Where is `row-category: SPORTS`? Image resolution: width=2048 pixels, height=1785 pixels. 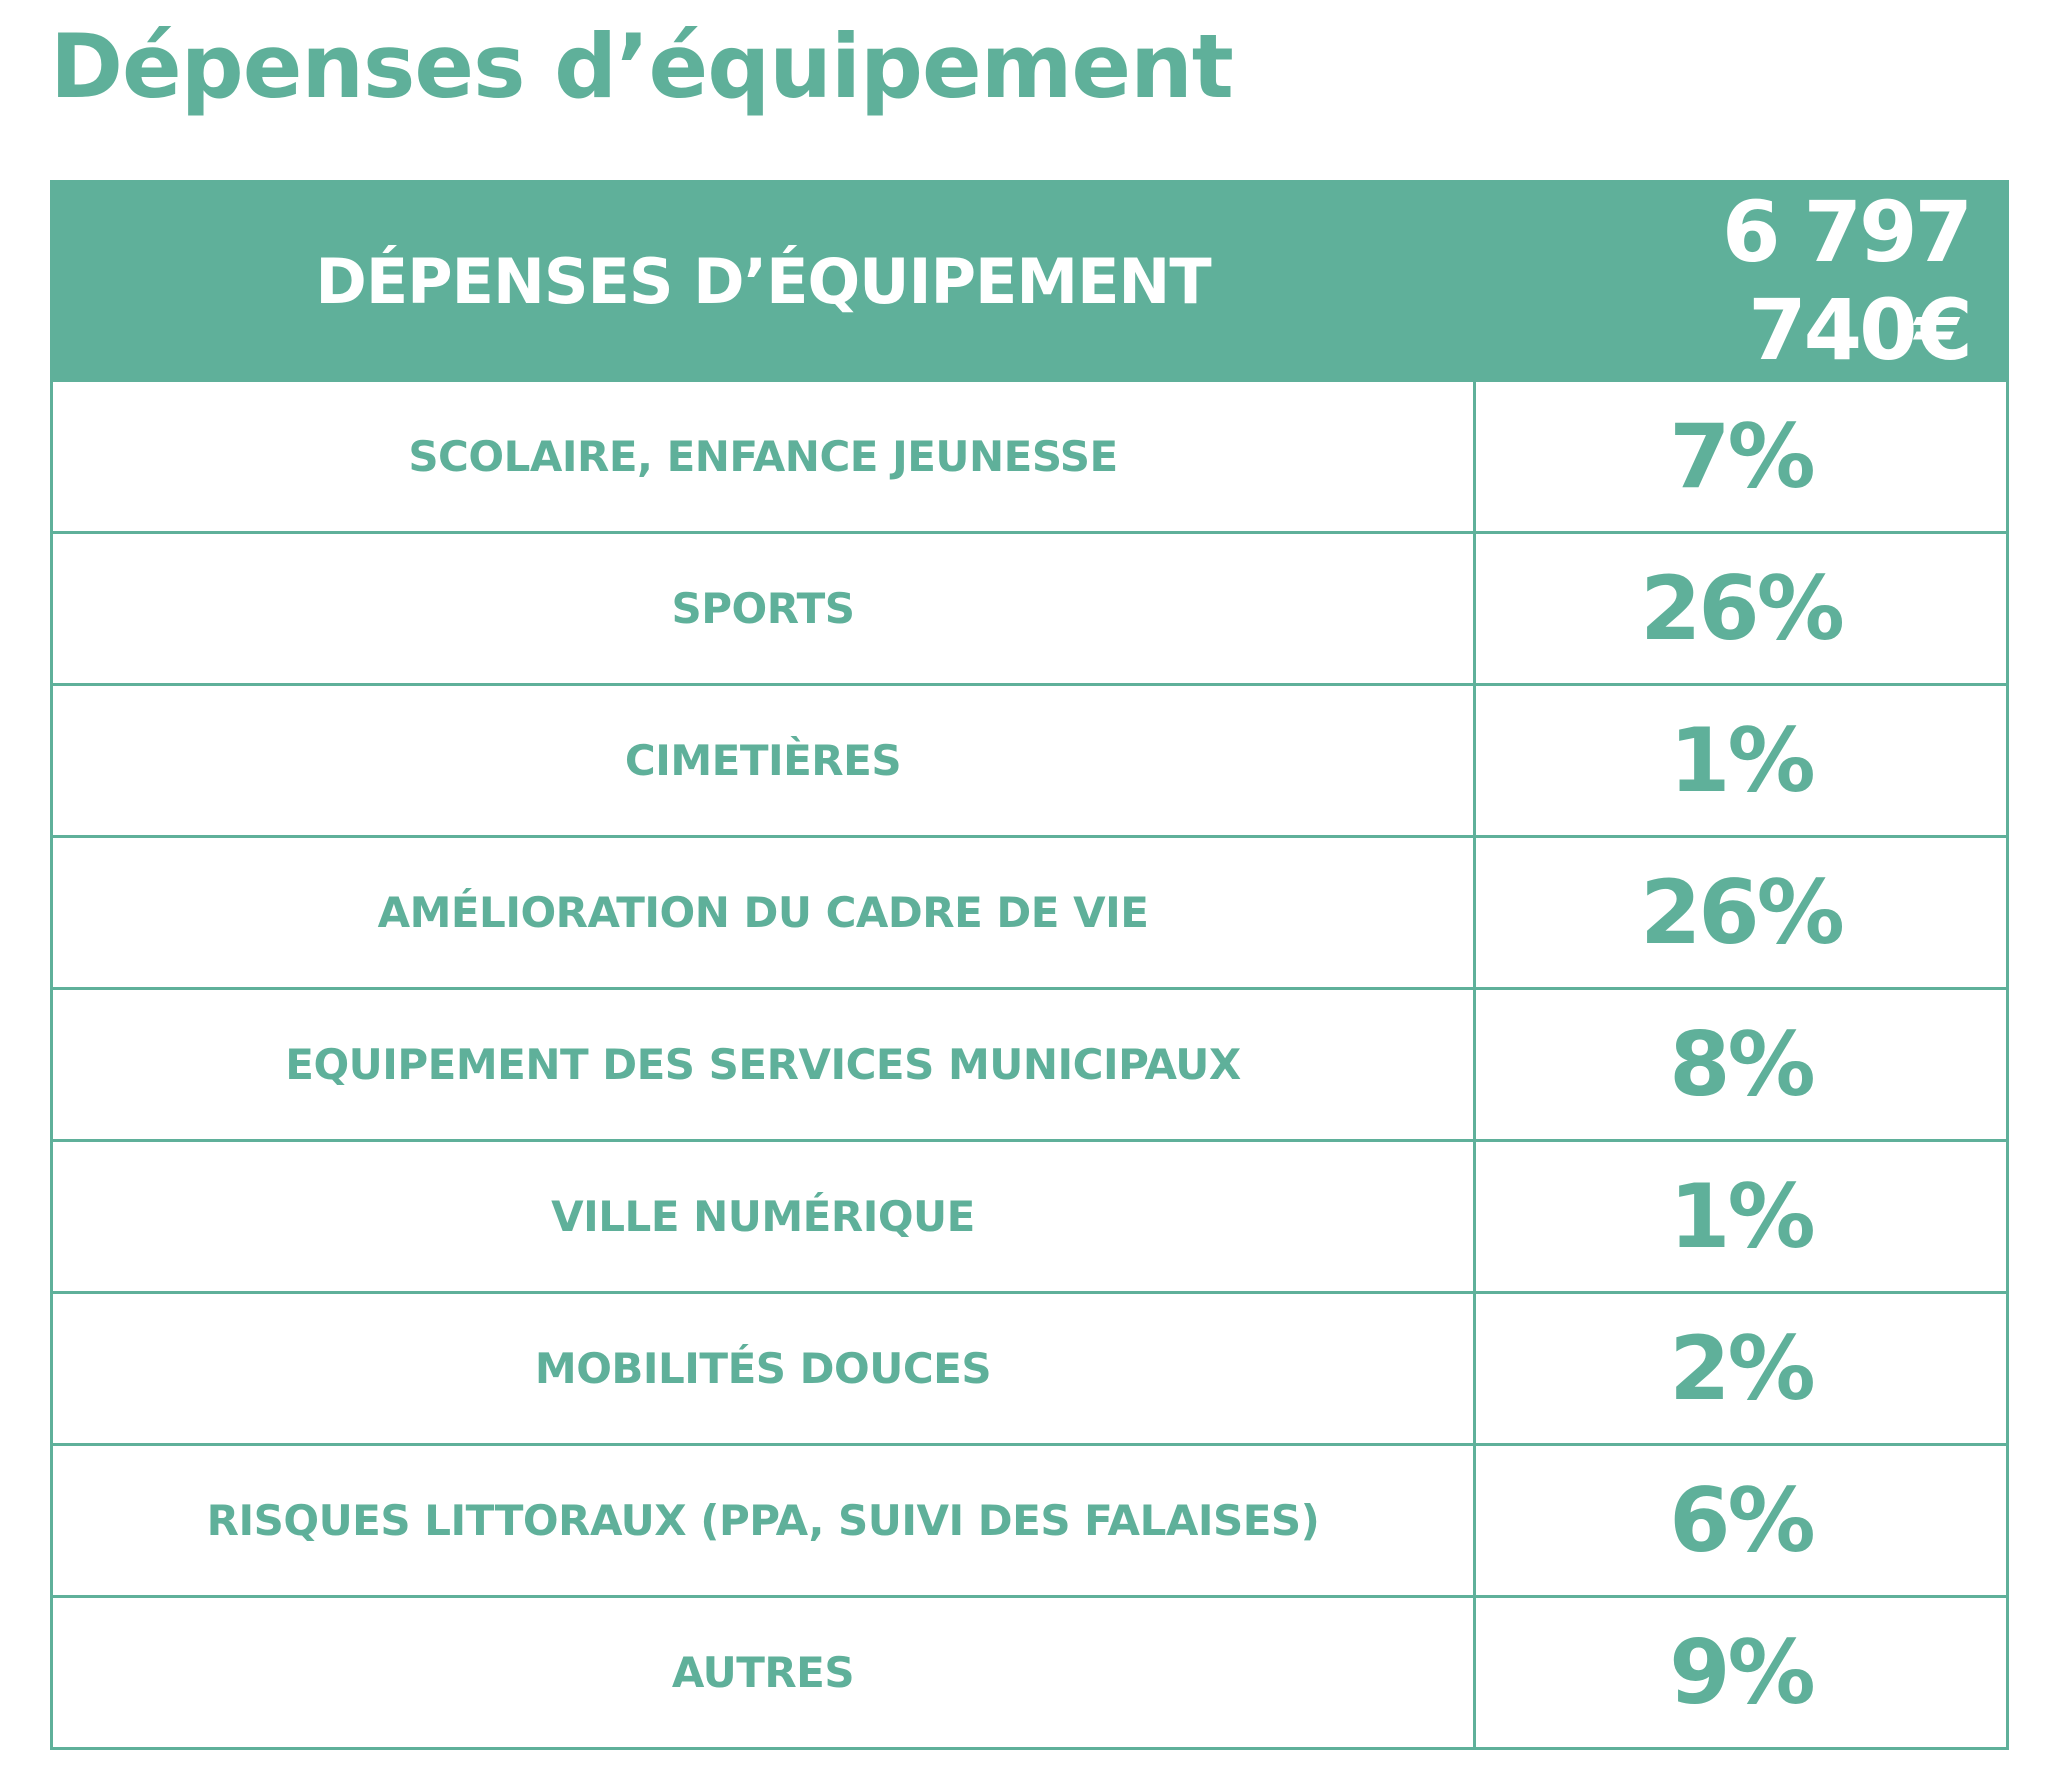 row-category: SPORTS is located at coordinates (763, 608).